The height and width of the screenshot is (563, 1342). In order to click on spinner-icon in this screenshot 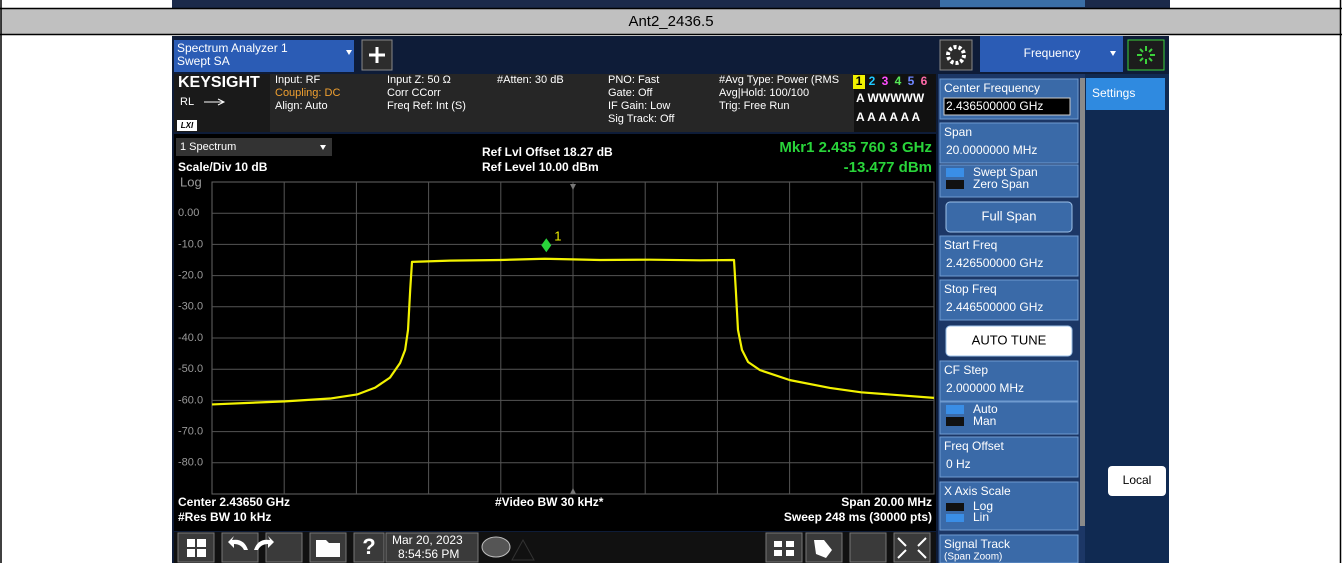, I will do `click(1146, 55)`.